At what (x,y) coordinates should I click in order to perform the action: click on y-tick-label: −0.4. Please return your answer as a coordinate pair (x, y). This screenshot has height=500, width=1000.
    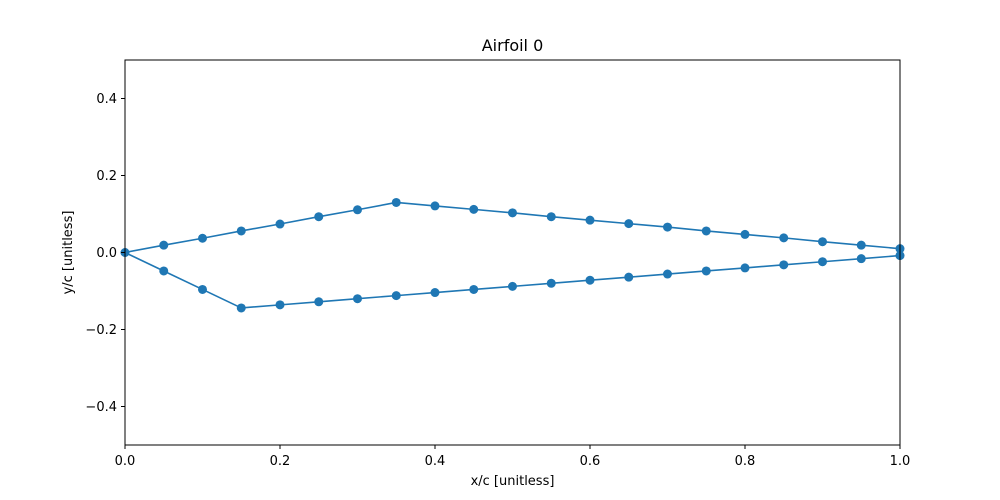
    Looking at the image, I should click on (101, 407).